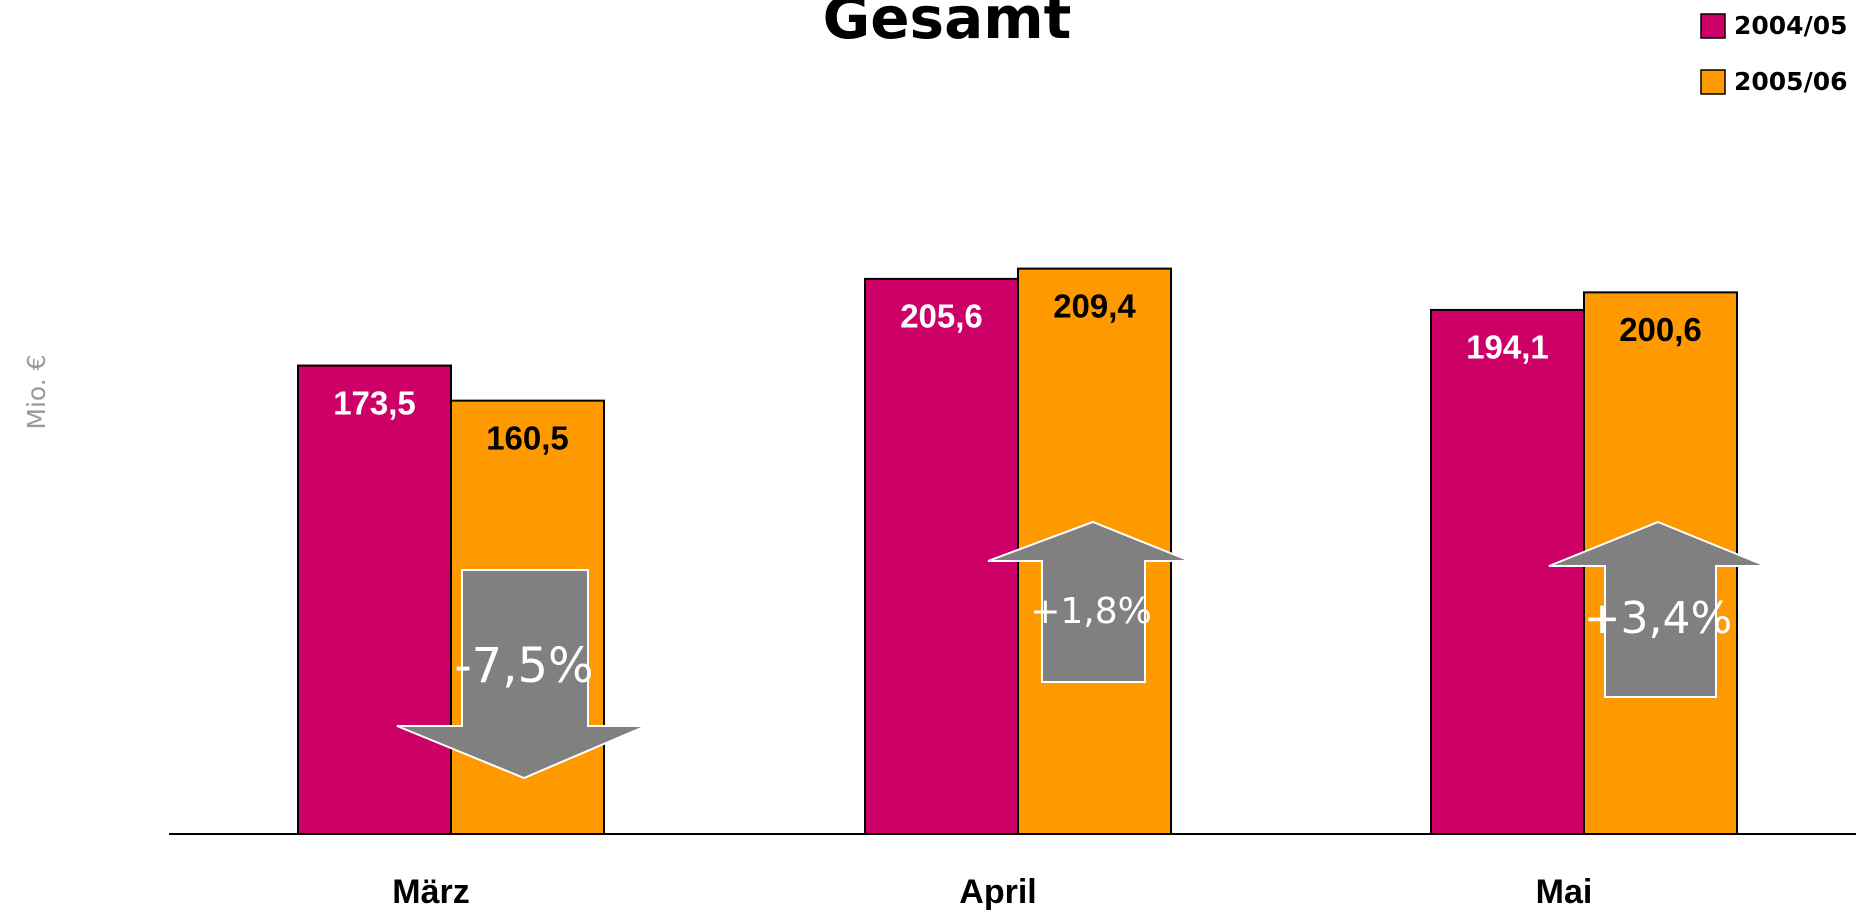 The width and height of the screenshot is (1856, 913). Describe the element at coordinates (997, 892) in the screenshot. I see `x-tick-label: April` at that location.